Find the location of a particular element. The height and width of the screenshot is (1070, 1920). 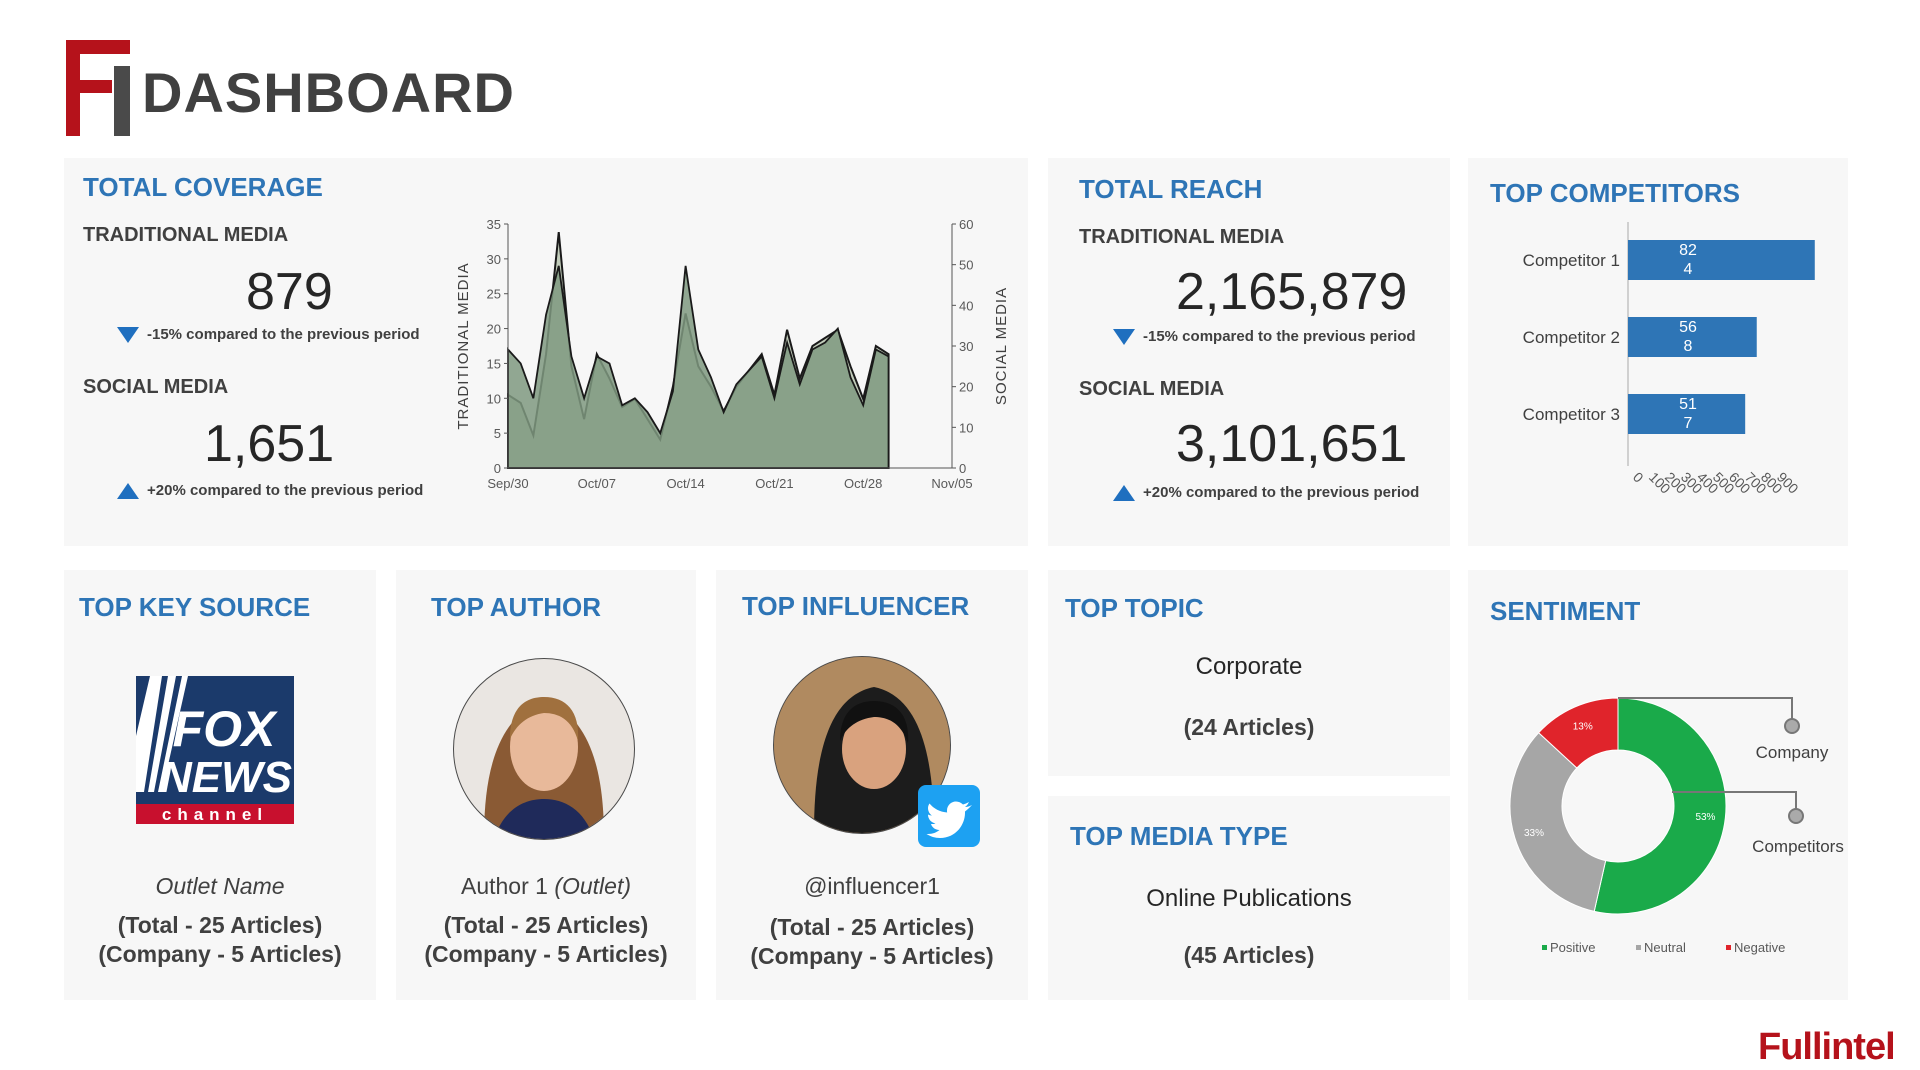

fox-logo-text: FOX is located at coordinates (225, 729).